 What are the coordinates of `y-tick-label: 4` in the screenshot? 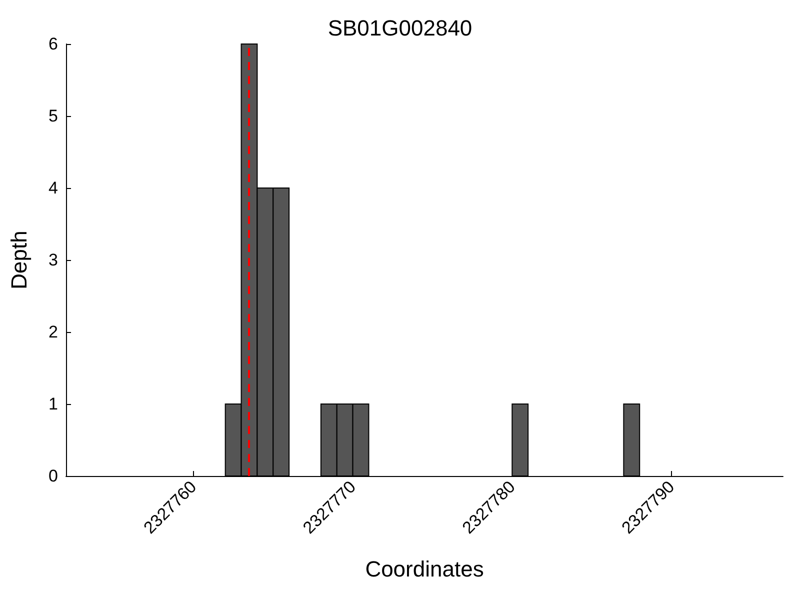 It's located at (53, 188).